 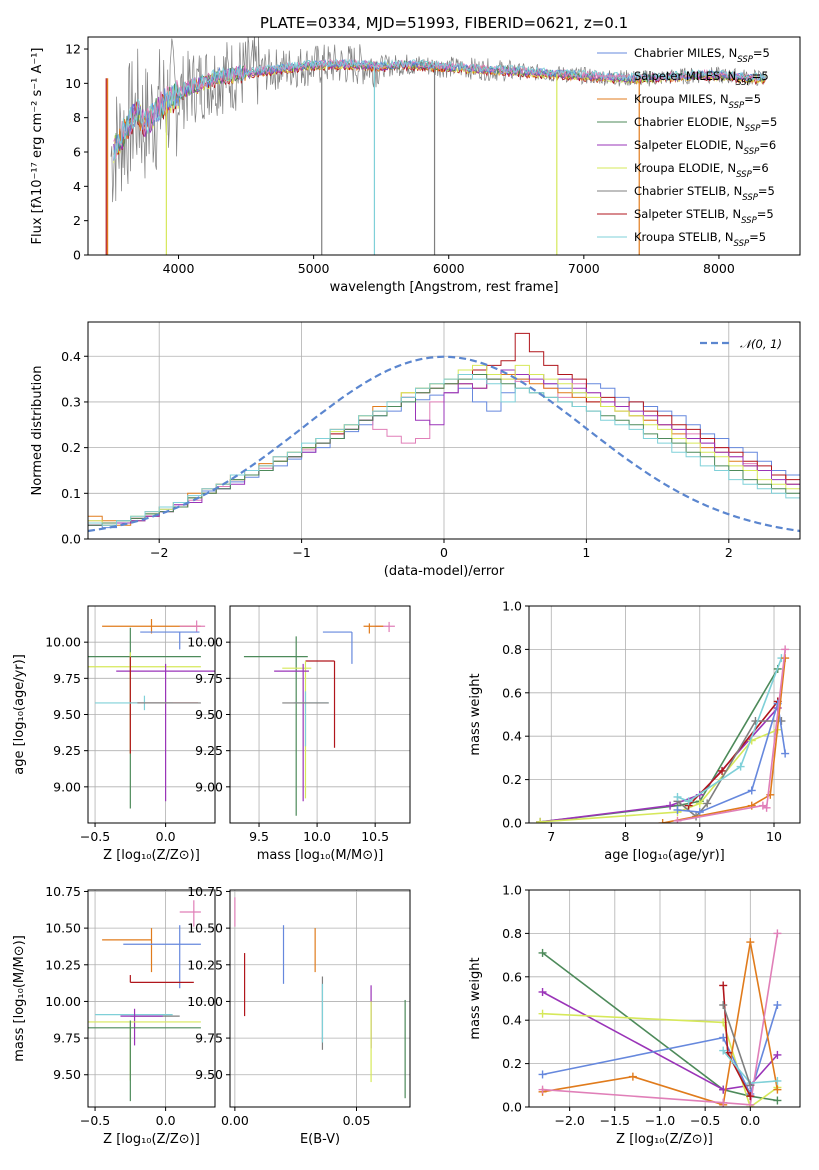 I want to click on legend-label: Chabrier ELODIE, NSSP=5, so click(x=705, y=124).